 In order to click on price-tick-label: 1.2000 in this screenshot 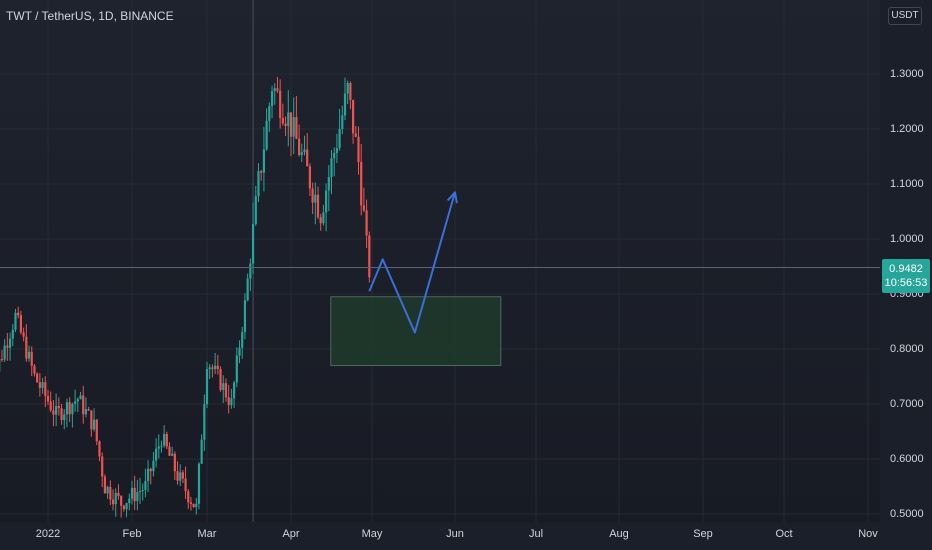, I will do `click(907, 129)`.